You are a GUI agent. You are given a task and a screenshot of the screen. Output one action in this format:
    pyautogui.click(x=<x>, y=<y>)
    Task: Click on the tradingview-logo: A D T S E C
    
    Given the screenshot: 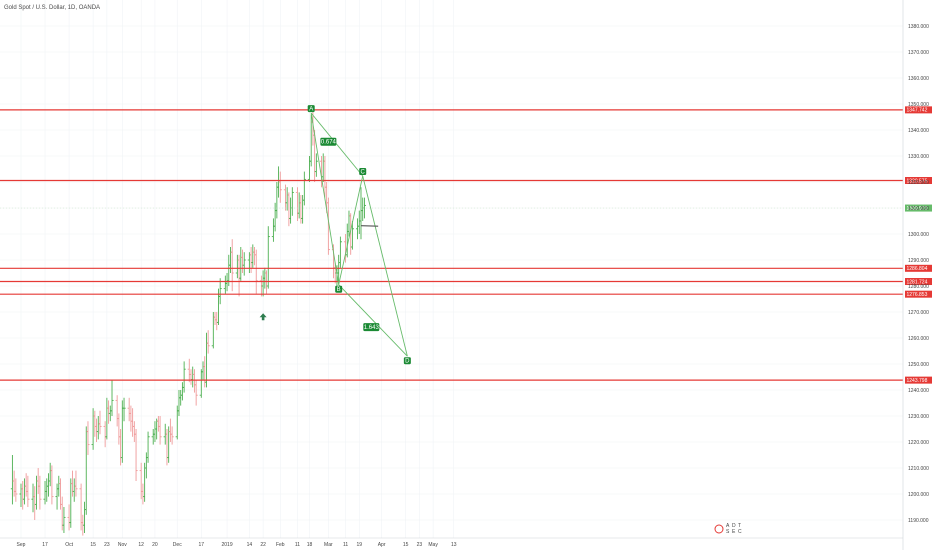 What is the action you would take?
    pyautogui.click(x=728, y=529)
    